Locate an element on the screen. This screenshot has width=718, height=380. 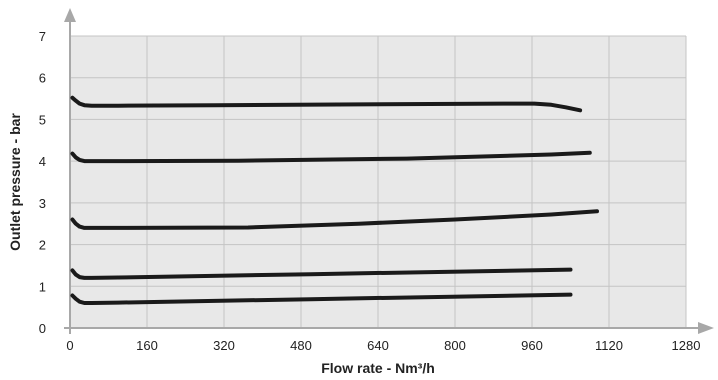
x-tick-label: 640 is located at coordinates (378, 345).